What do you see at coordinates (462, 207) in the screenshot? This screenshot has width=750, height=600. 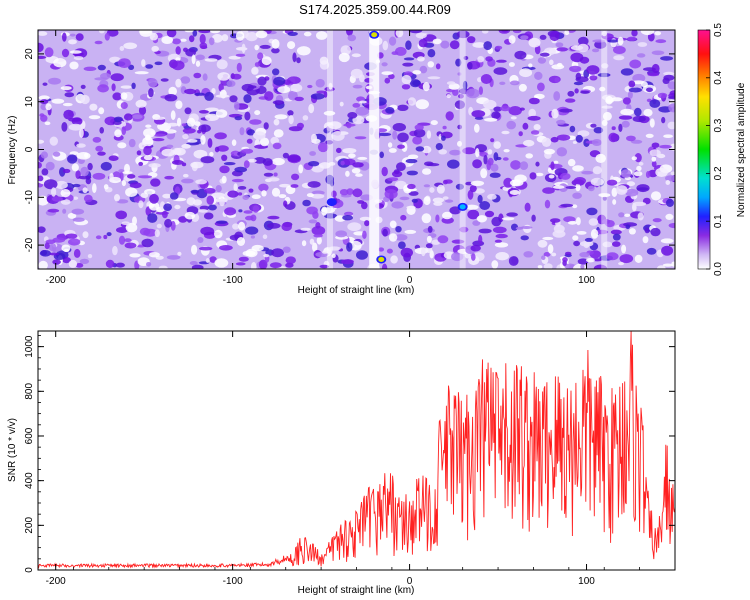 I see `heatmap-hot-spot` at bounding box center [462, 207].